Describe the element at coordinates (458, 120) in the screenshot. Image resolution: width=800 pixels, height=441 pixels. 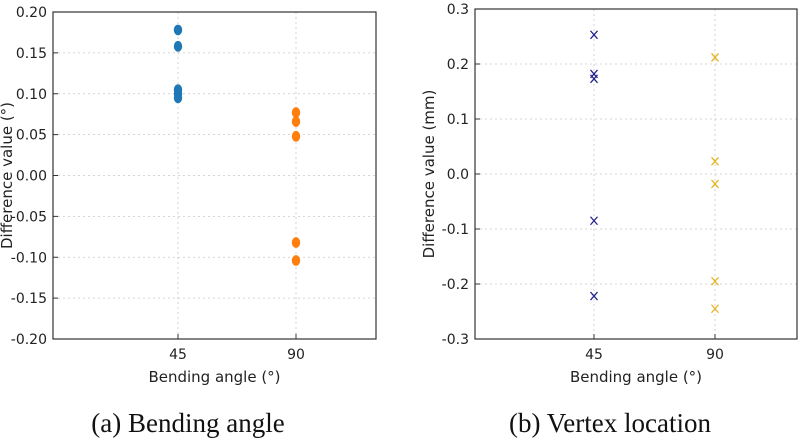
I see `y-tick-label: 0.1` at that location.